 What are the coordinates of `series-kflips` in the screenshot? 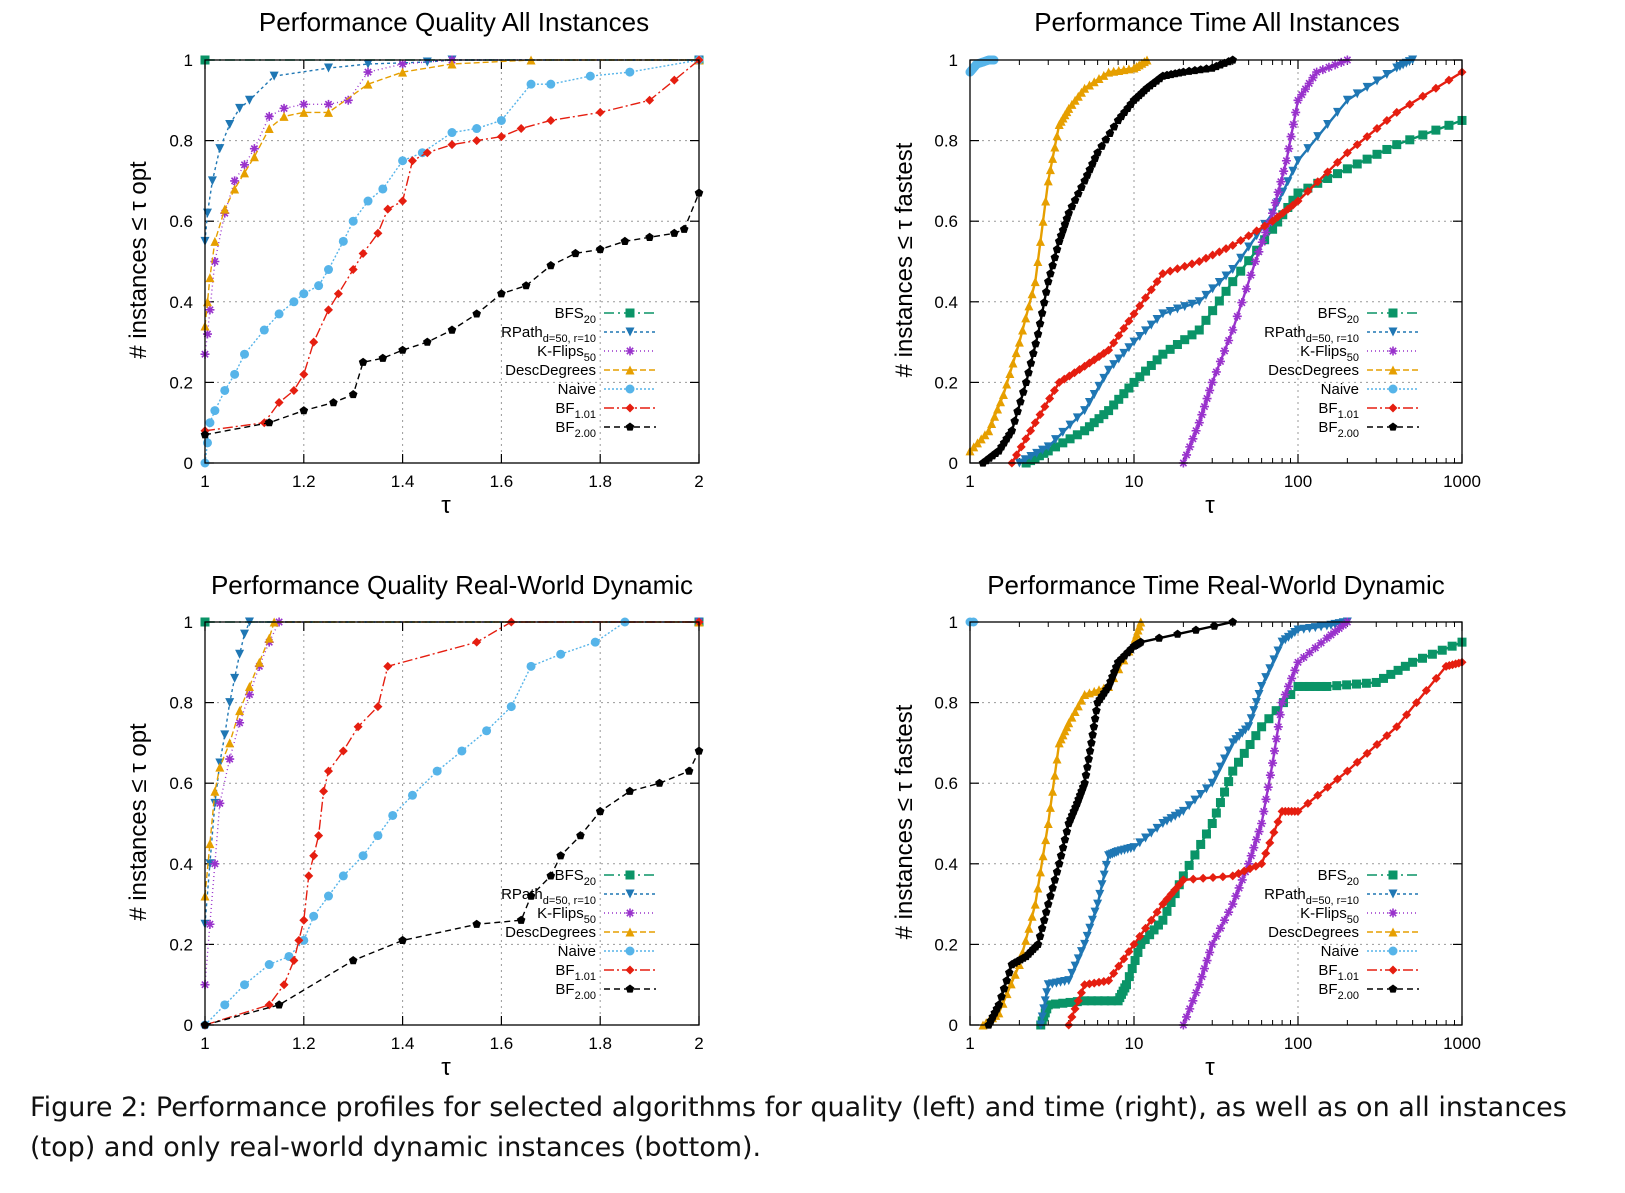 It's located at (1265, 261).